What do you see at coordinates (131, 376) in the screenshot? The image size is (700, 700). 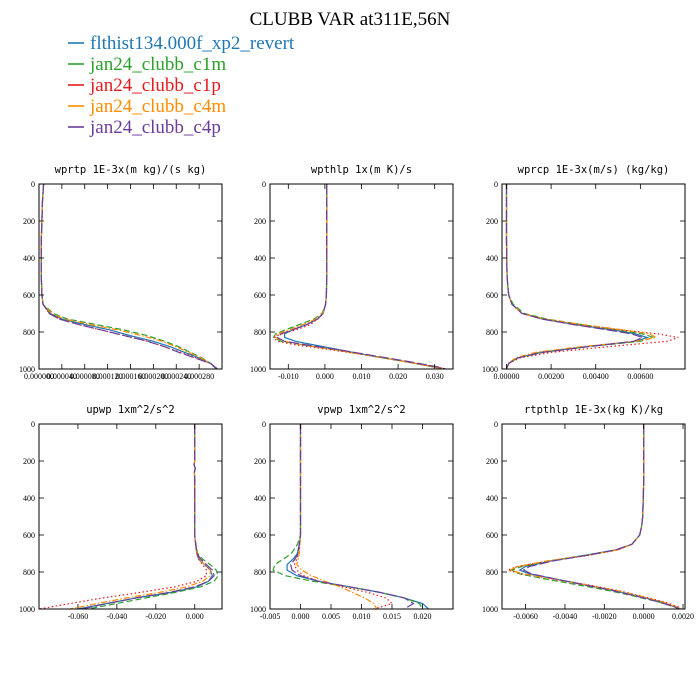 I see `x-tick-label: 0.000160` at bounding box center [131, 376].